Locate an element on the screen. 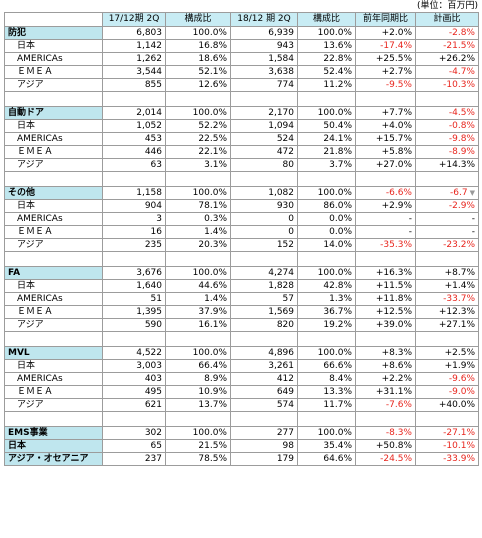 The width and height of the screenshot is (482, 538). header-yoy: 前年同期比 is located at coordinates (385, 19).